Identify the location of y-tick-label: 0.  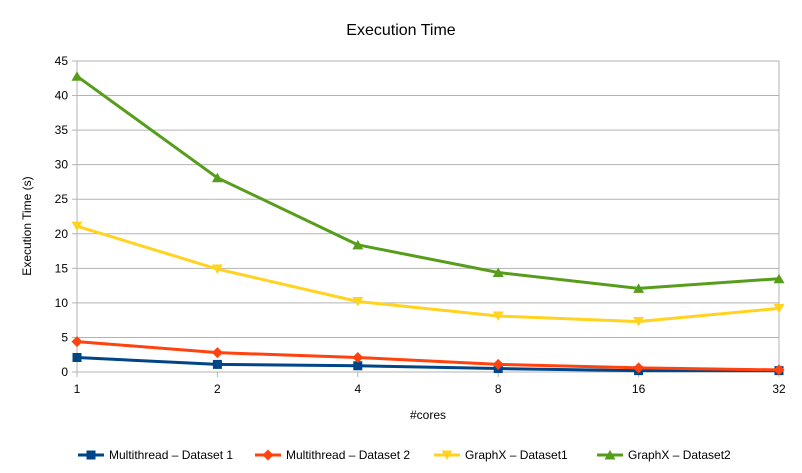
(64, 372).